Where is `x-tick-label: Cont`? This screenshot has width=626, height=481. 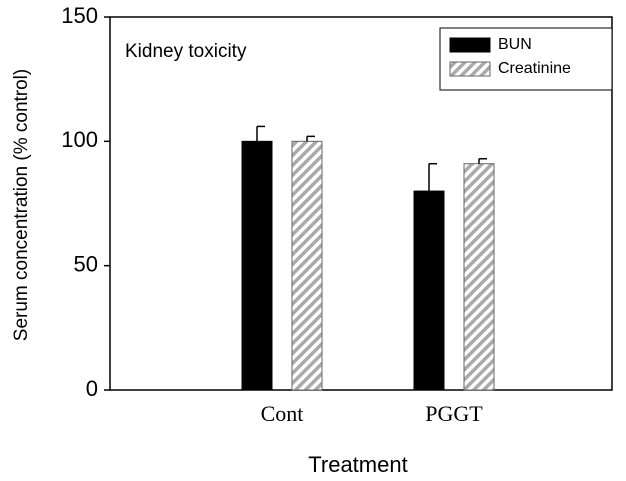 x-tick-label: Cont is located at coordinates (282, 413).